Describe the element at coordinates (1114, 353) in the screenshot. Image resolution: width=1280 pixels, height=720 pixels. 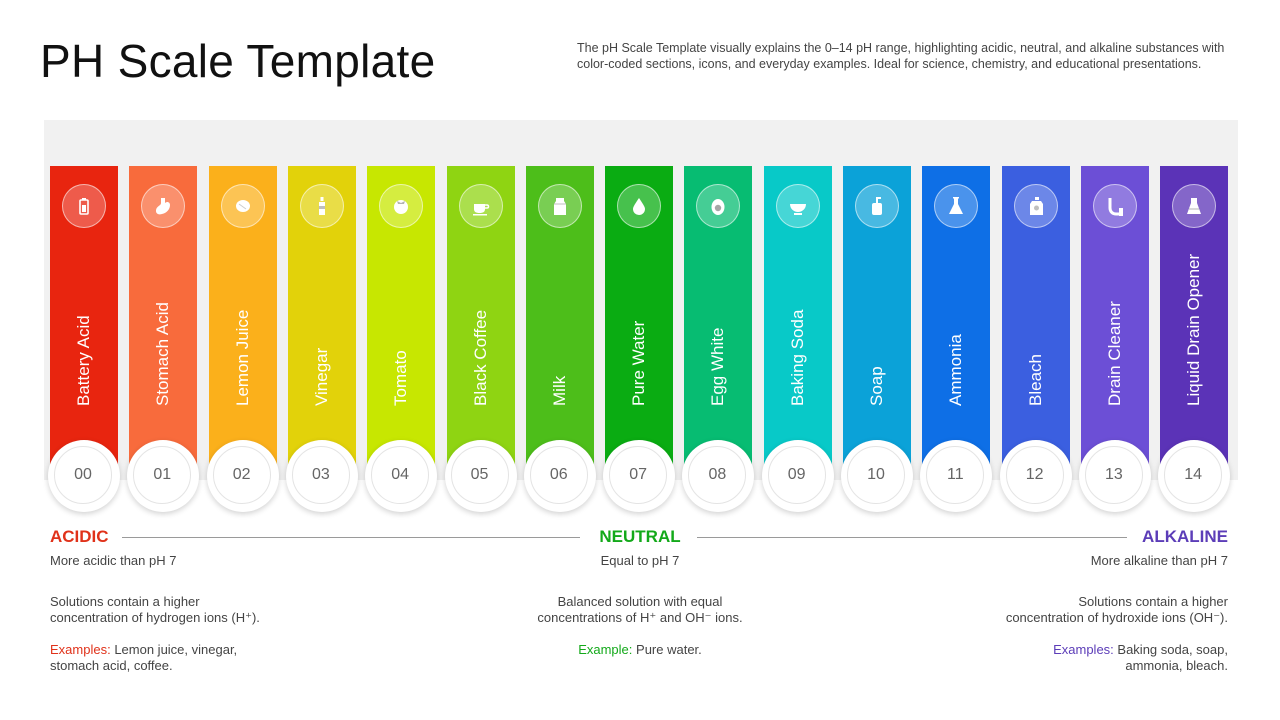
I see `ph-substance-label: Drain Cleaner` at that location.